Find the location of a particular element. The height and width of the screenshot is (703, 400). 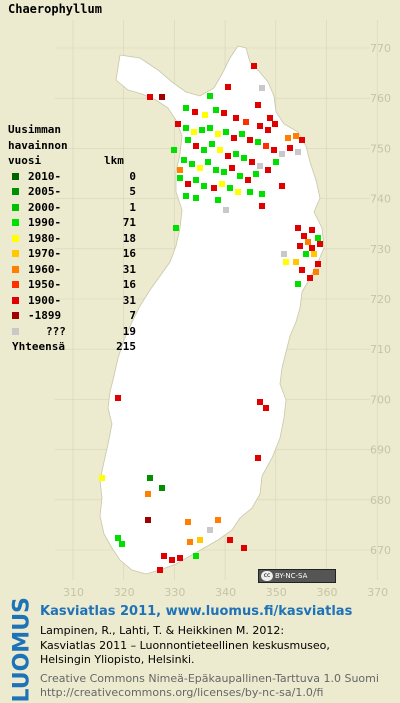

map-title: Chaerophyllum is located at coordinates (55, 9).